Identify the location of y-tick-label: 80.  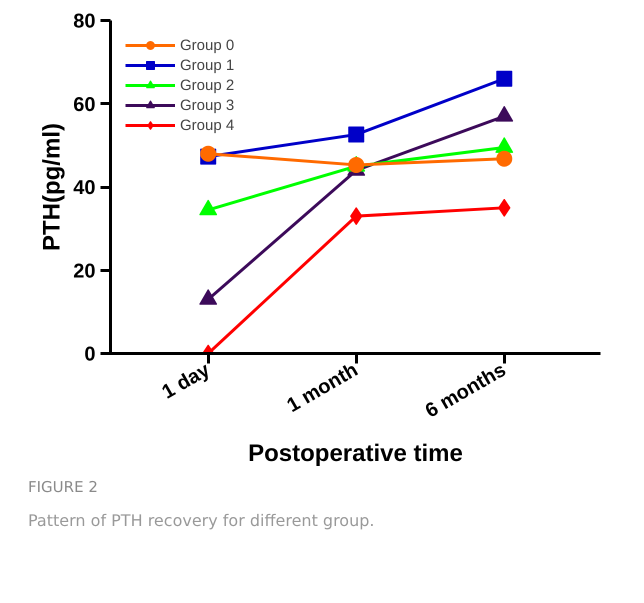
(84, 21).